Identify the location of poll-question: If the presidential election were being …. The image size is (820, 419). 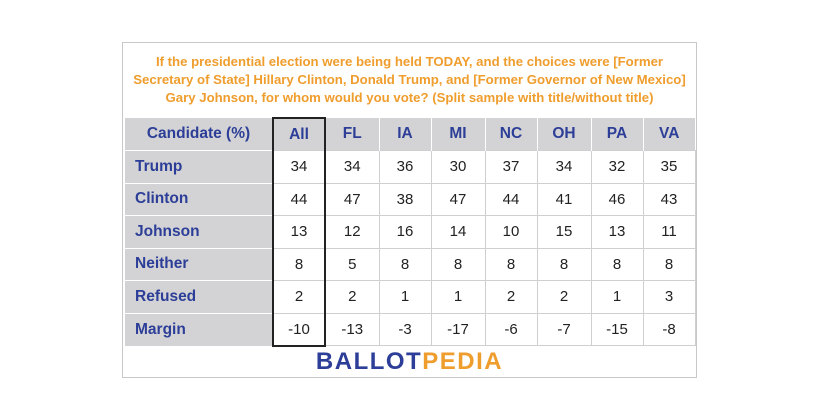
(409, 79).